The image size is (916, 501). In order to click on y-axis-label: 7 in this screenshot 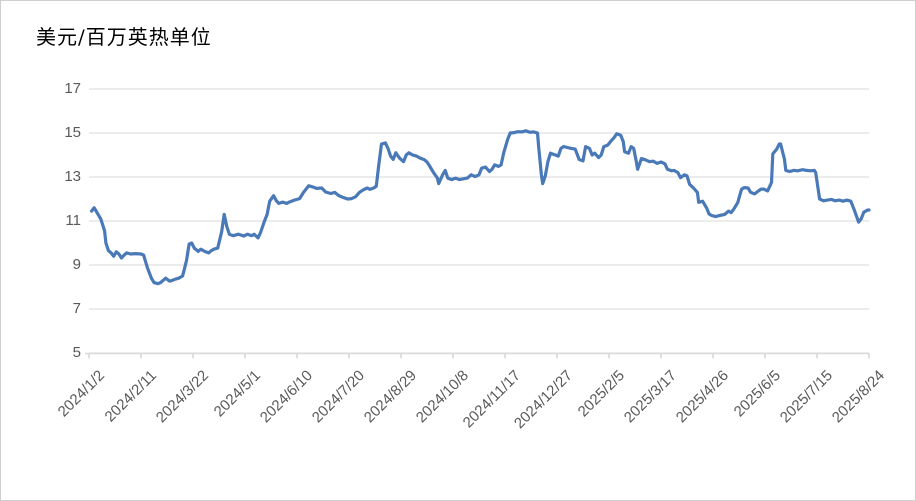, I will do `click(76, 308)`.